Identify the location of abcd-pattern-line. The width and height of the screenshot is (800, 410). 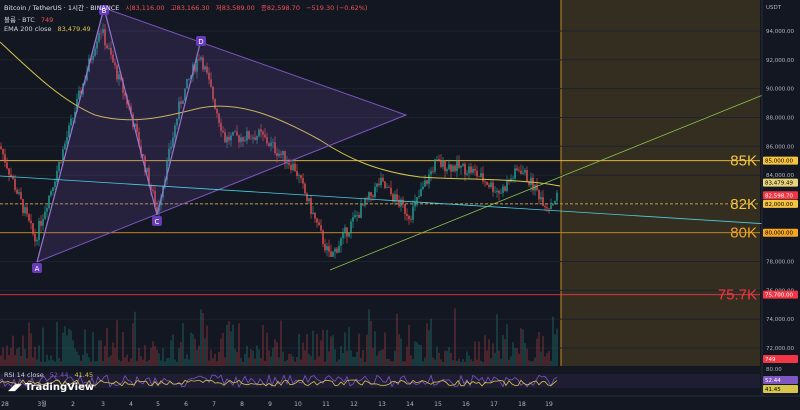
(119, 134).